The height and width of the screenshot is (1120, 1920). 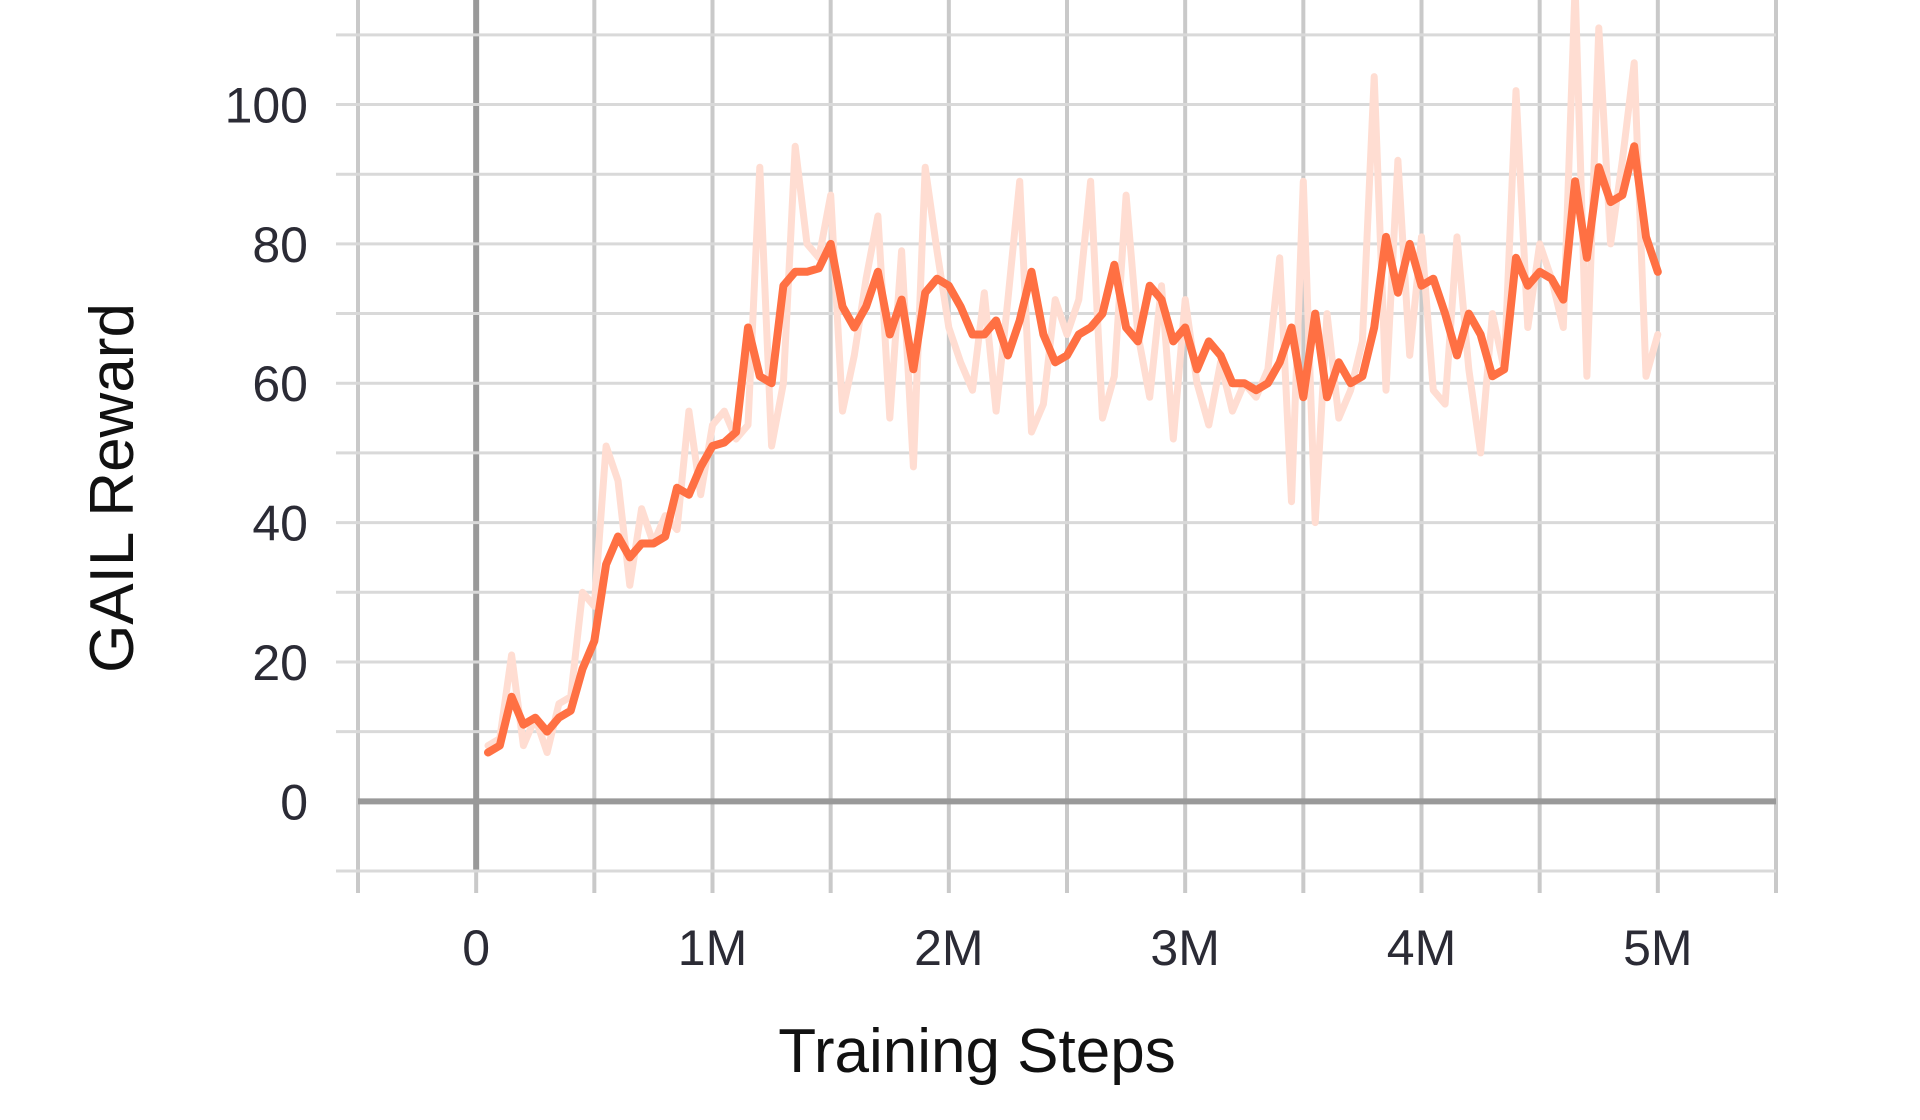 What do you see at coordinates (266, 106) in the screenshot?
I see `y-tick-label: 100` at bounding box center [266, 106].